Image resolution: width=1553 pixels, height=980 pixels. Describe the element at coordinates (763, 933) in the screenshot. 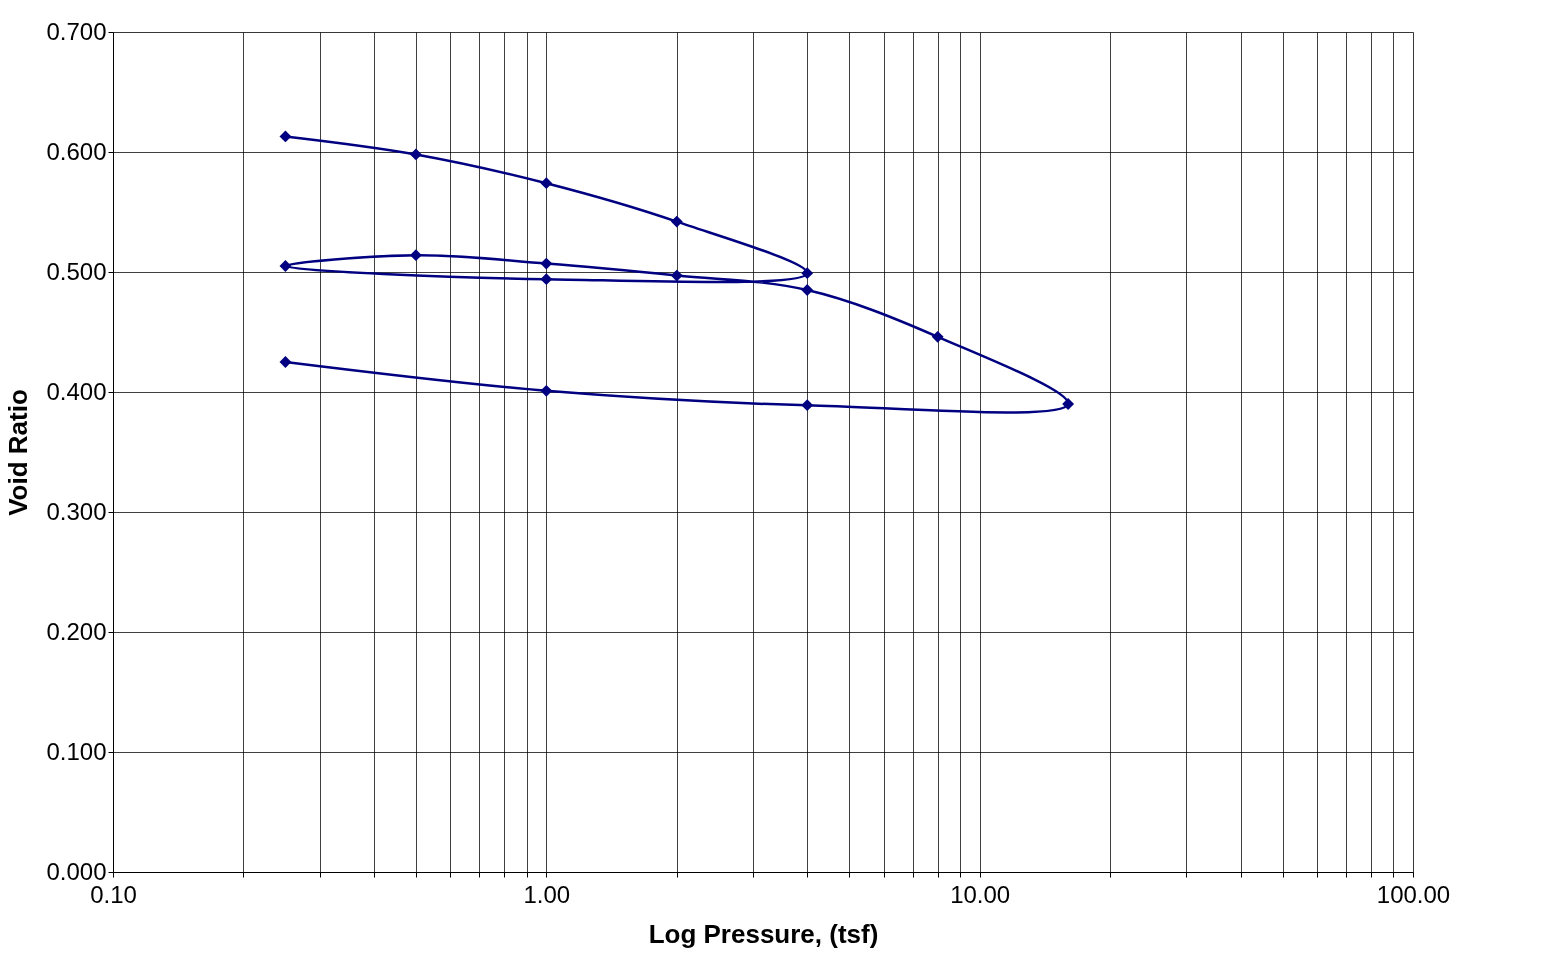

I see `x-axis-title: Log Pressure, (tsf)` at that location.